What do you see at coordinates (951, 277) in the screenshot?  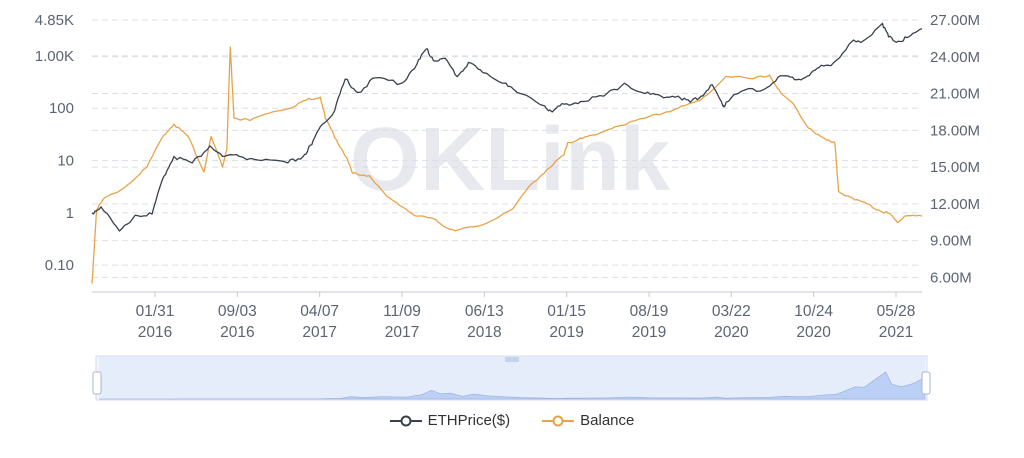 I see `y-right-tick-label: 6.00M` at bounding box center [951, 277].